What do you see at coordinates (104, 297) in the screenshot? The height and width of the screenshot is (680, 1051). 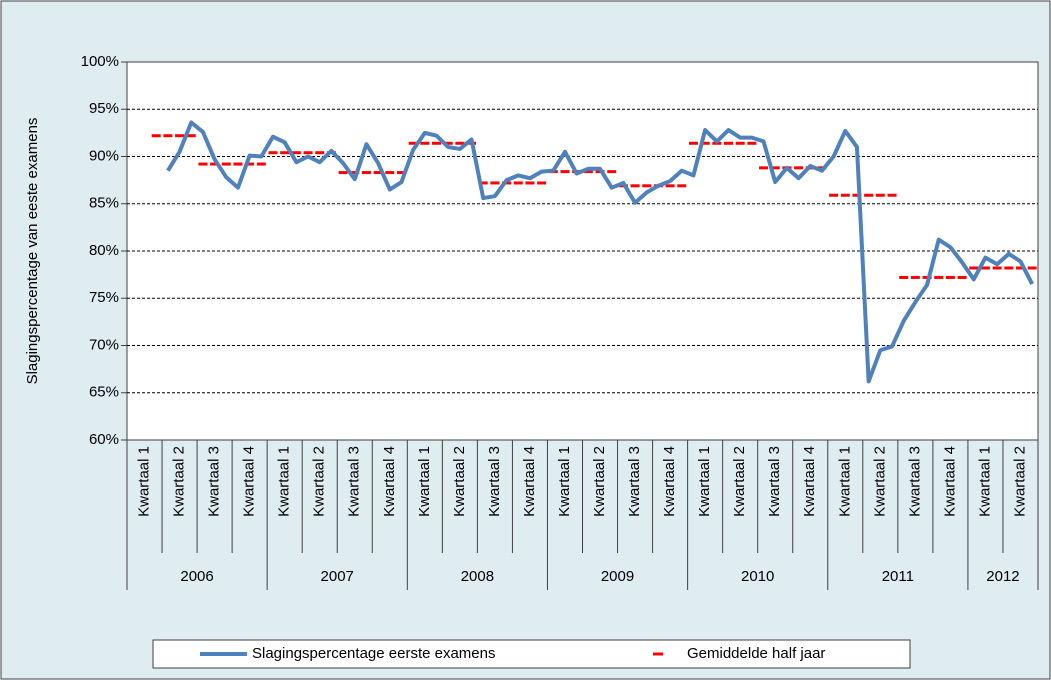 I see `y-tick-label: 75%` at bounding box center [104, 297].